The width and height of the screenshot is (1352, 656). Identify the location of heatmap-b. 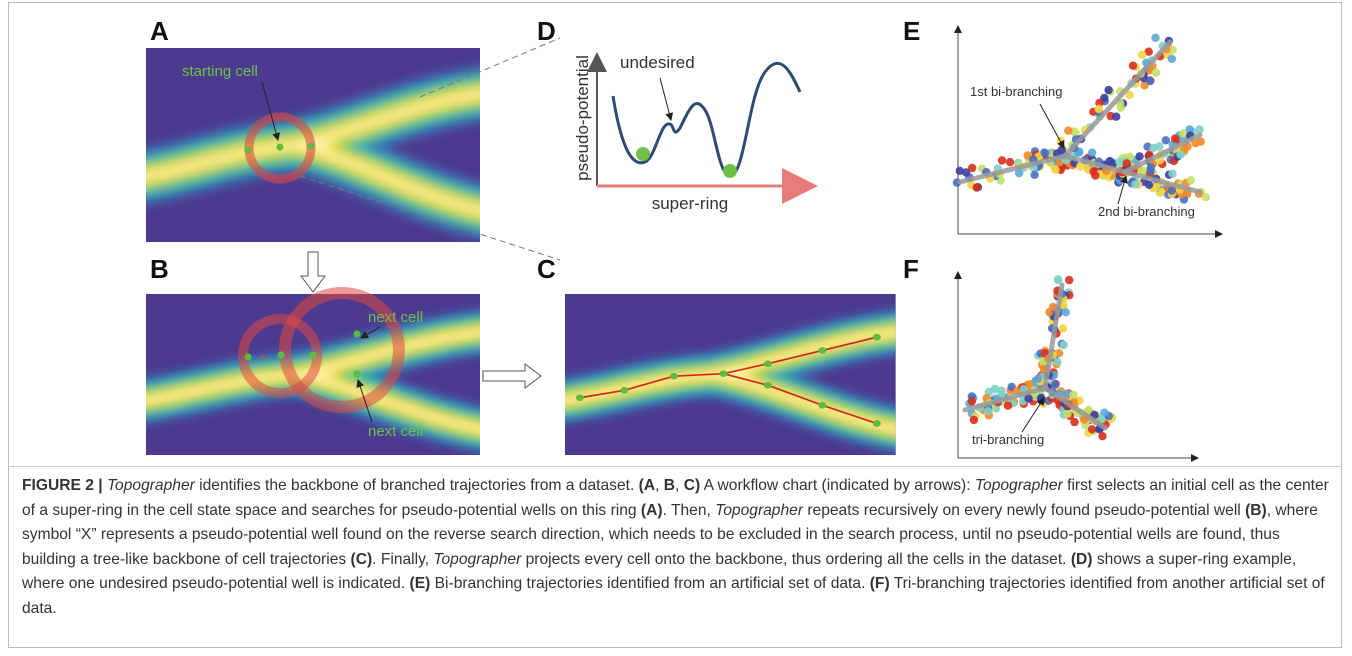
(313, 375).